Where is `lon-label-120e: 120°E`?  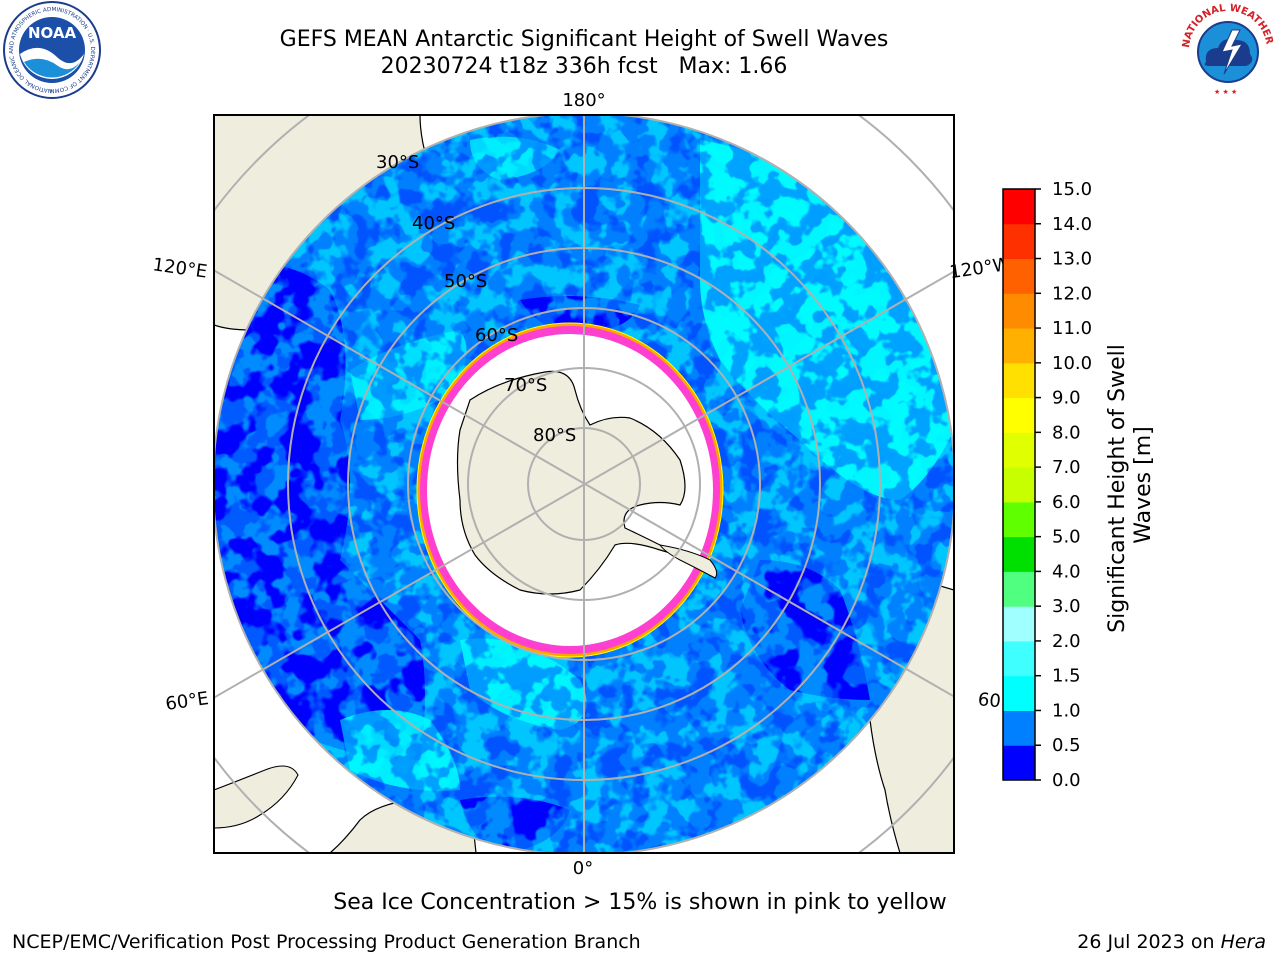 lon-label-120e: 120°E is located at coordinates (179, 268).